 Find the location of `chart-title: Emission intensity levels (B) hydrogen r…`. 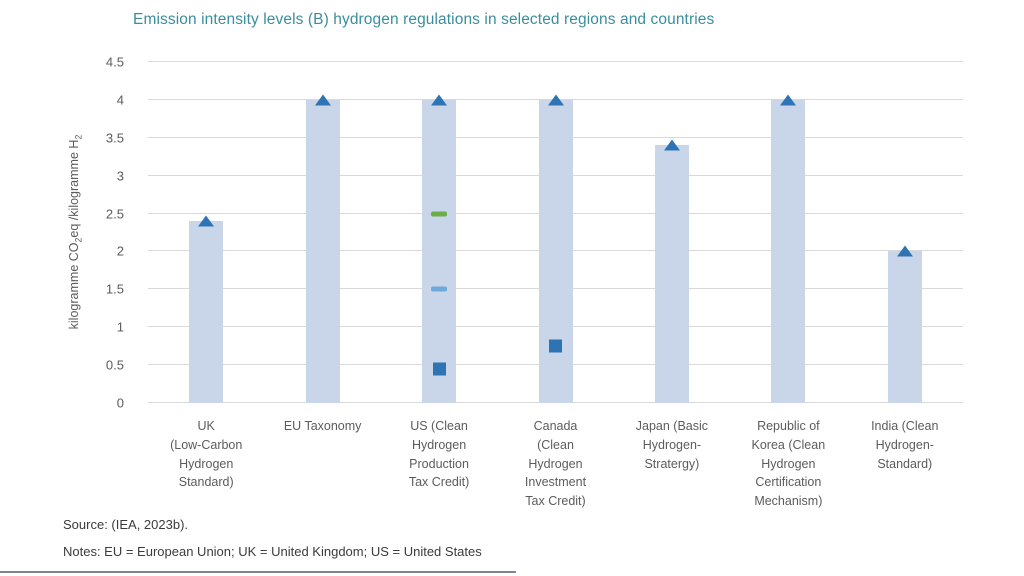

chart-title: Emission intensity levels (B) hydrogen r… is located at coordinates (424, 19).